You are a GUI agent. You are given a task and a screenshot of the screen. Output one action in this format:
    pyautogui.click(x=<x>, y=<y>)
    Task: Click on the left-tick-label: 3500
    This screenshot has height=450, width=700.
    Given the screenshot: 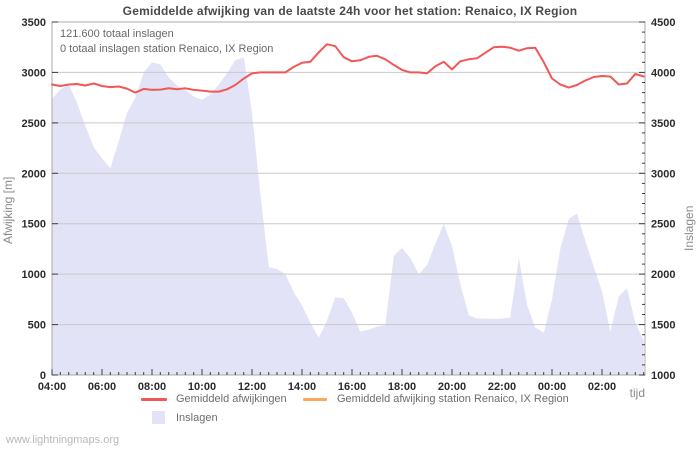 What is the action you would take?
    pyautogui.click(x=34, y=23)
    